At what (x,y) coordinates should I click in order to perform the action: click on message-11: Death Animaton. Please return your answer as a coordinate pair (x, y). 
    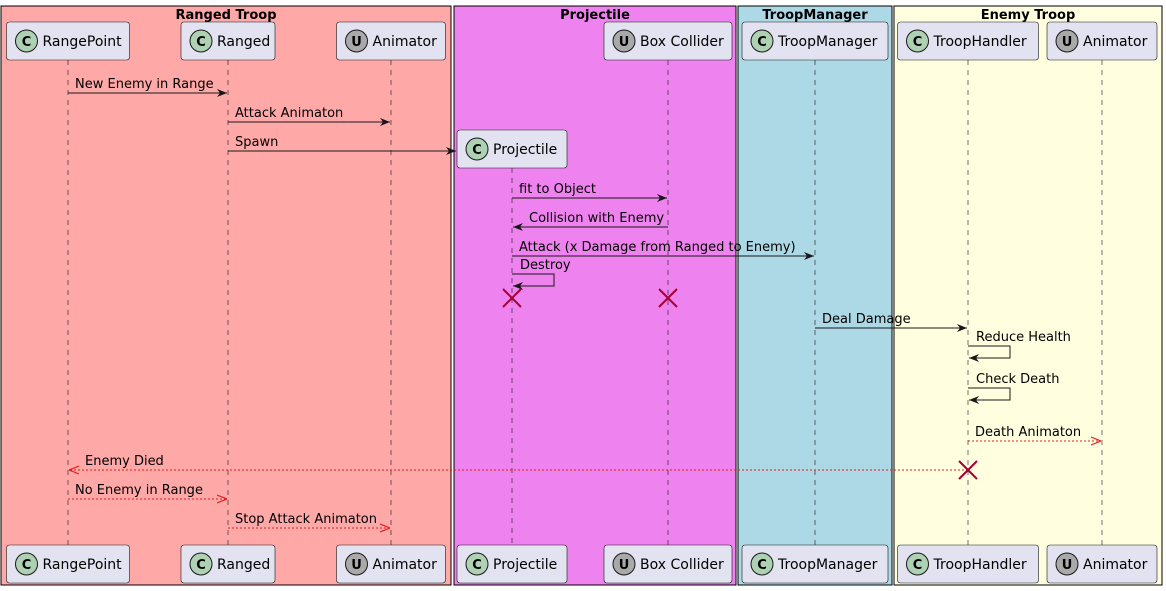
    Looking at the image, I should click on (1034, 433).